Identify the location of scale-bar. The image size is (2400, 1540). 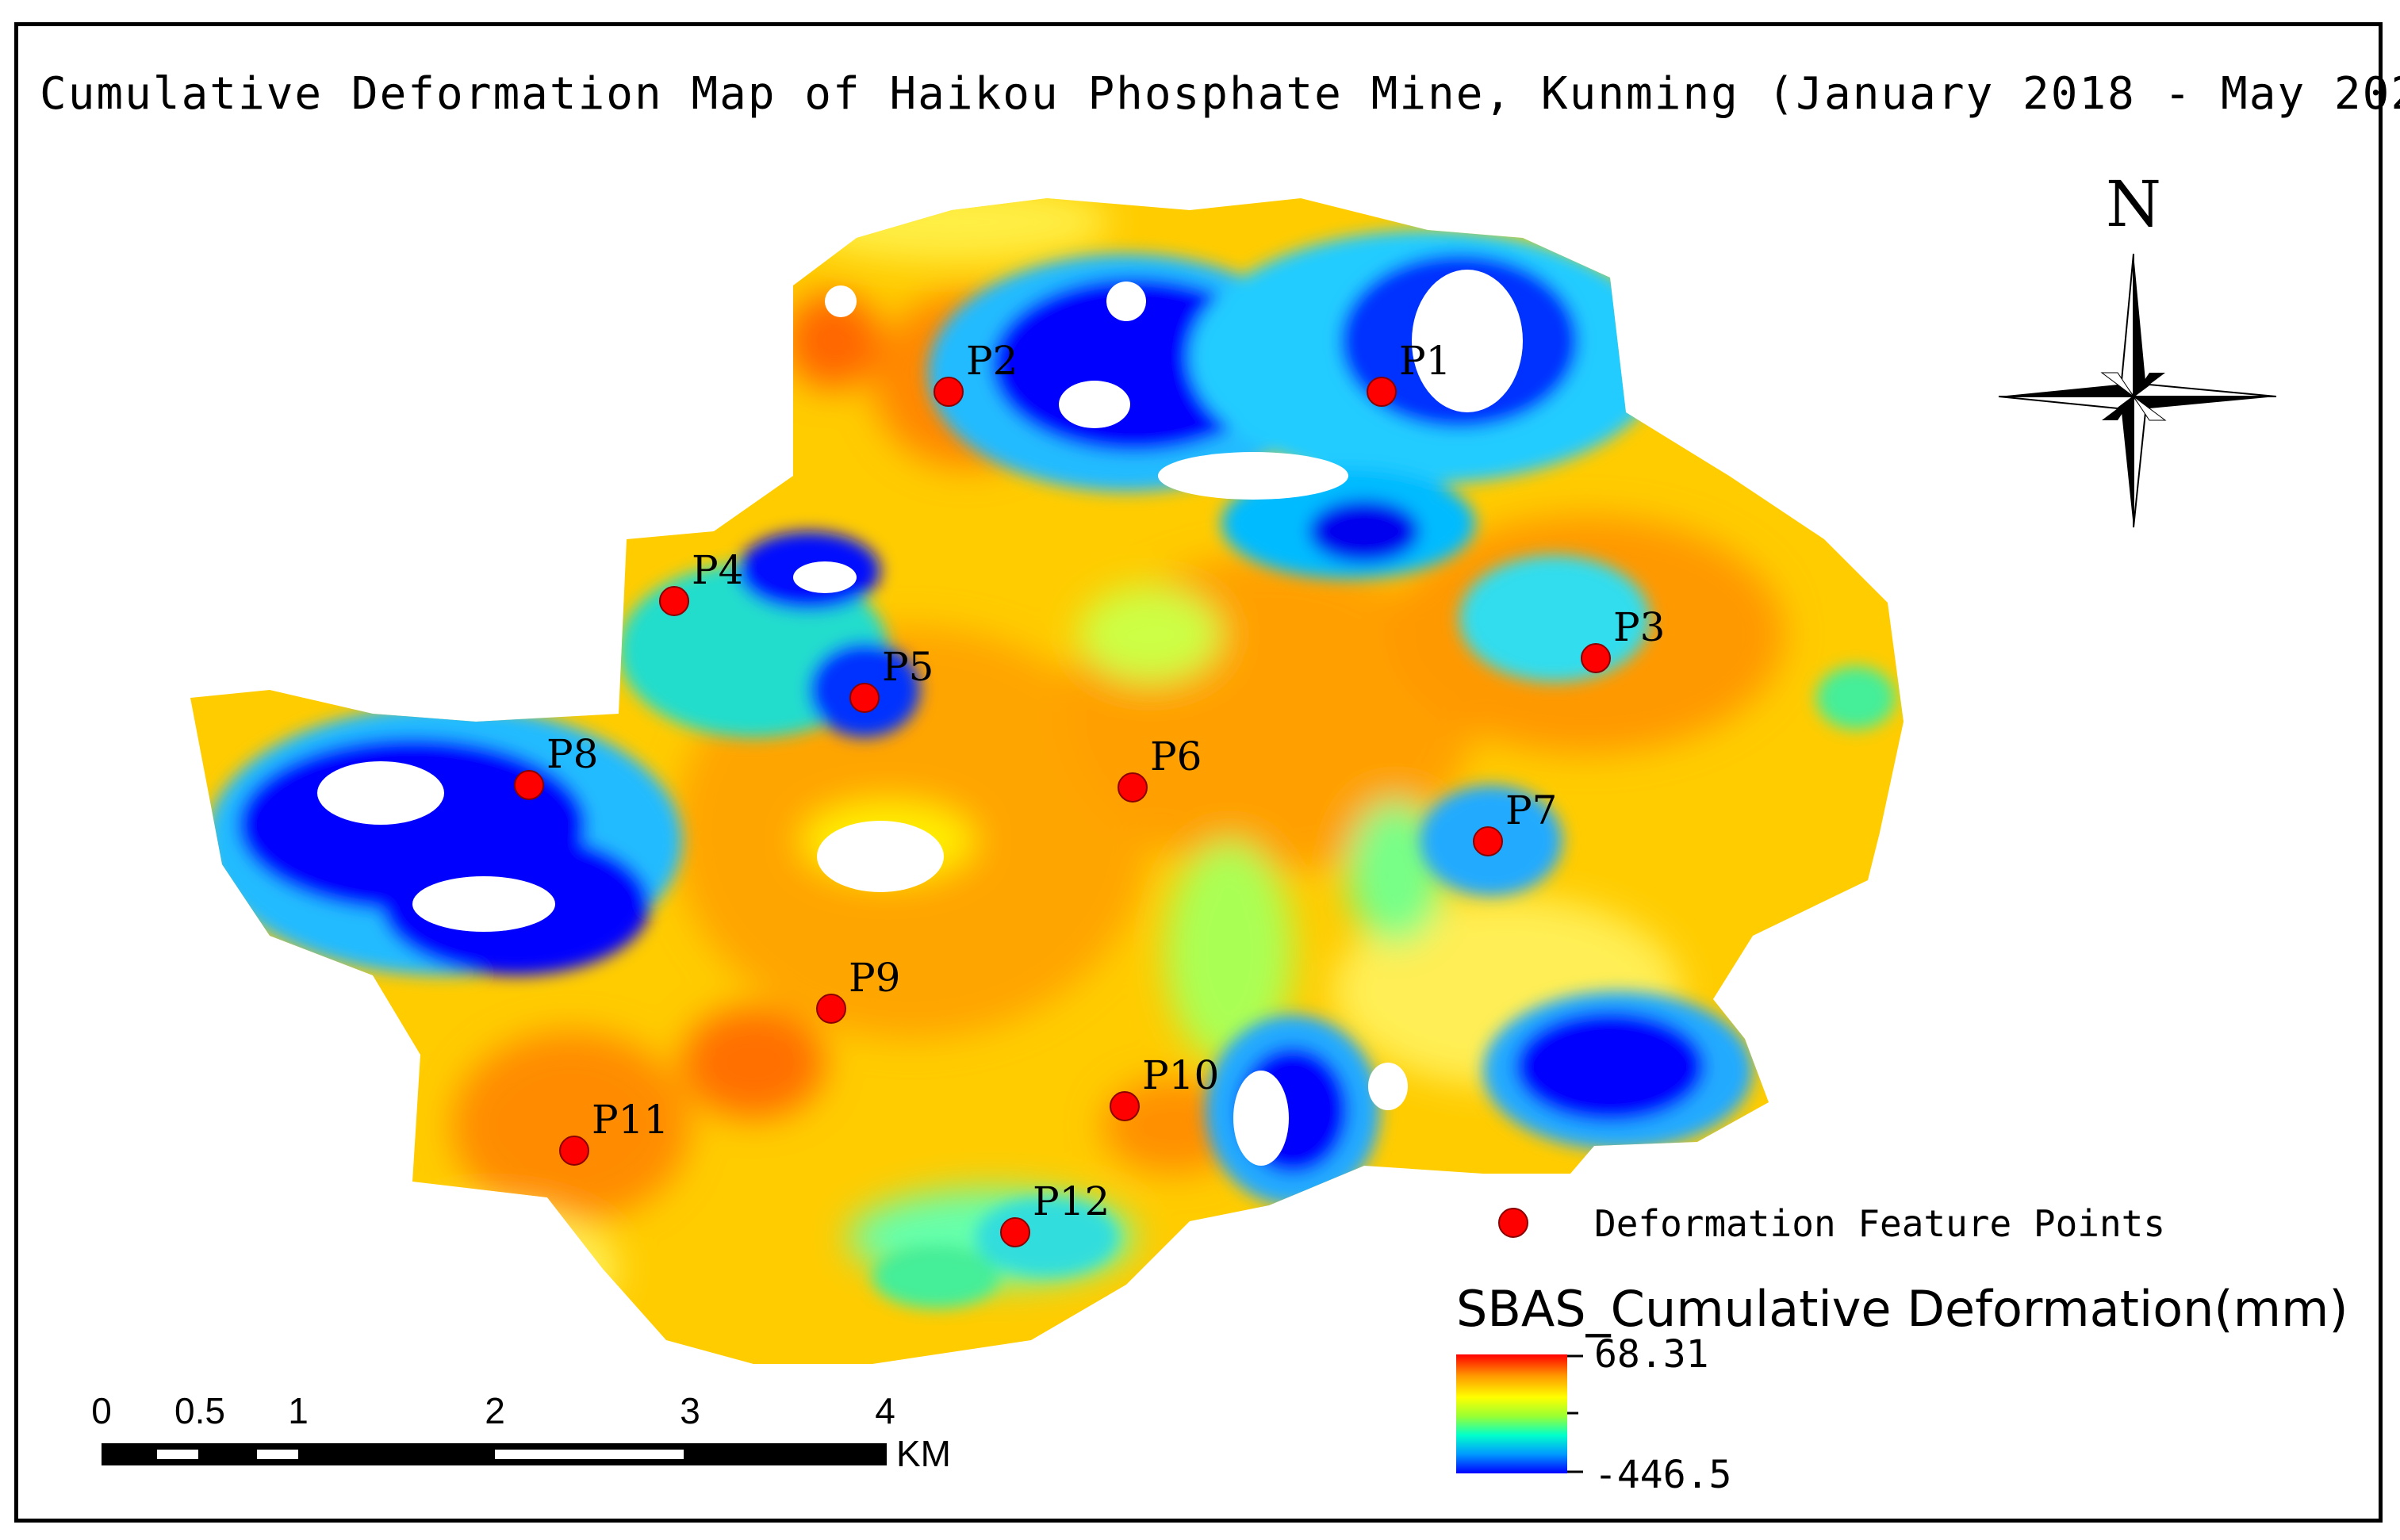
(494, 1454).